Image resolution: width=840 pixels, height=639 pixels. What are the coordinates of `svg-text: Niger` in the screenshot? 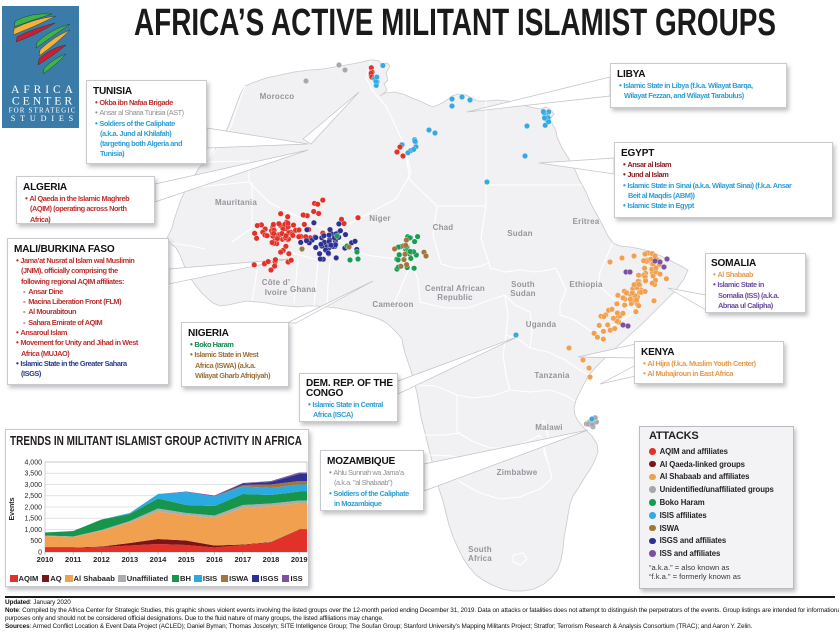 It's located at (379, 218).